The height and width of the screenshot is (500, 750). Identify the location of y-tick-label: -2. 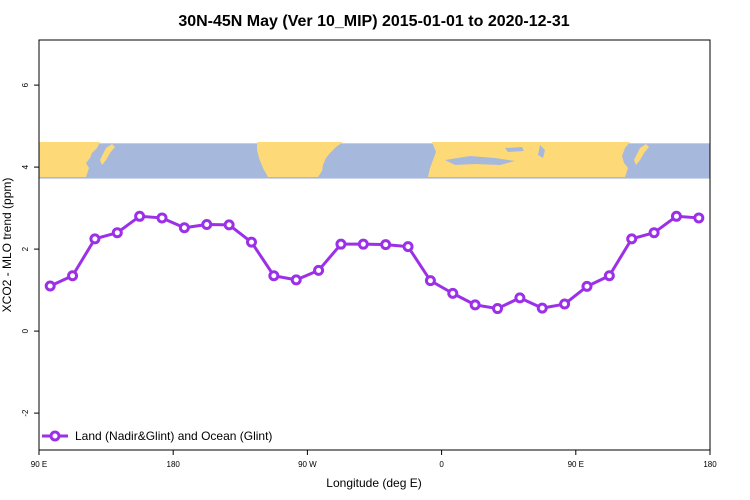
(25, 413).